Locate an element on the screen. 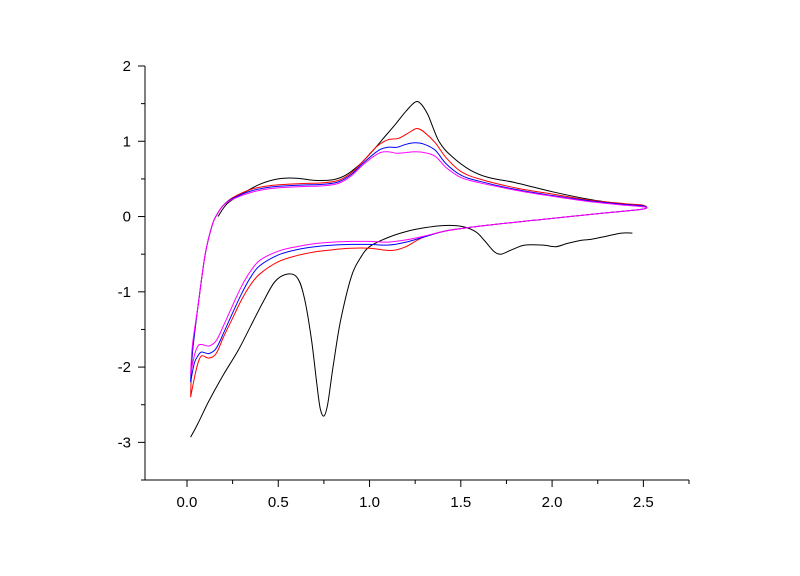 The width and height of the screenshot is (800, 576). x-tick-label: 2.5 is located at coordinates (643, 502).